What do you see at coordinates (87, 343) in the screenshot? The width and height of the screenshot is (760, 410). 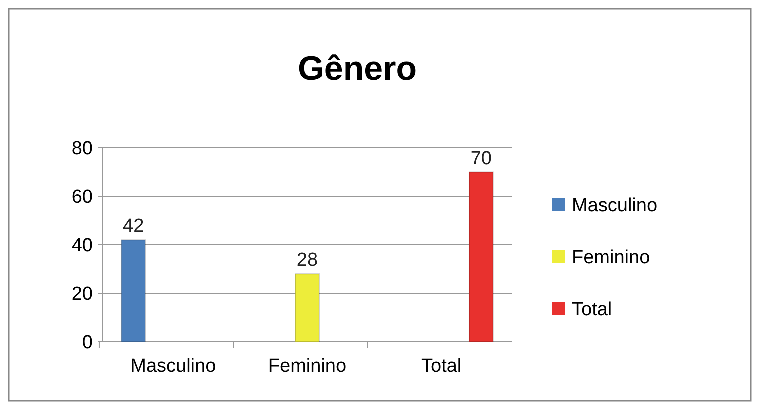 I see `y-tick-label: 0` at bounding box center [87, 343].